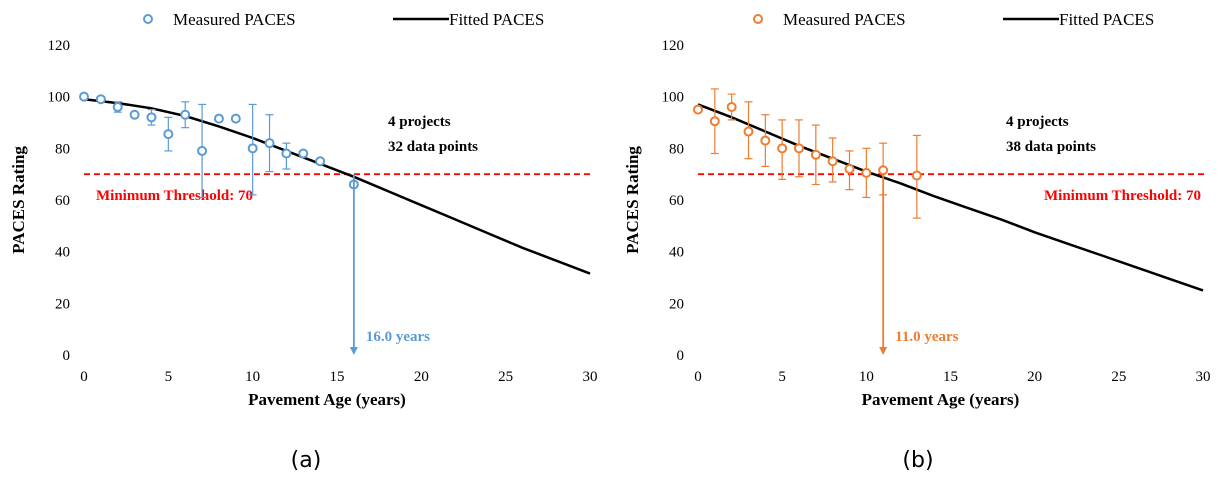  Describe the element at coordinates (926, 337) in the screenshot. I see `service-life-label: 11.0 years` at that location.